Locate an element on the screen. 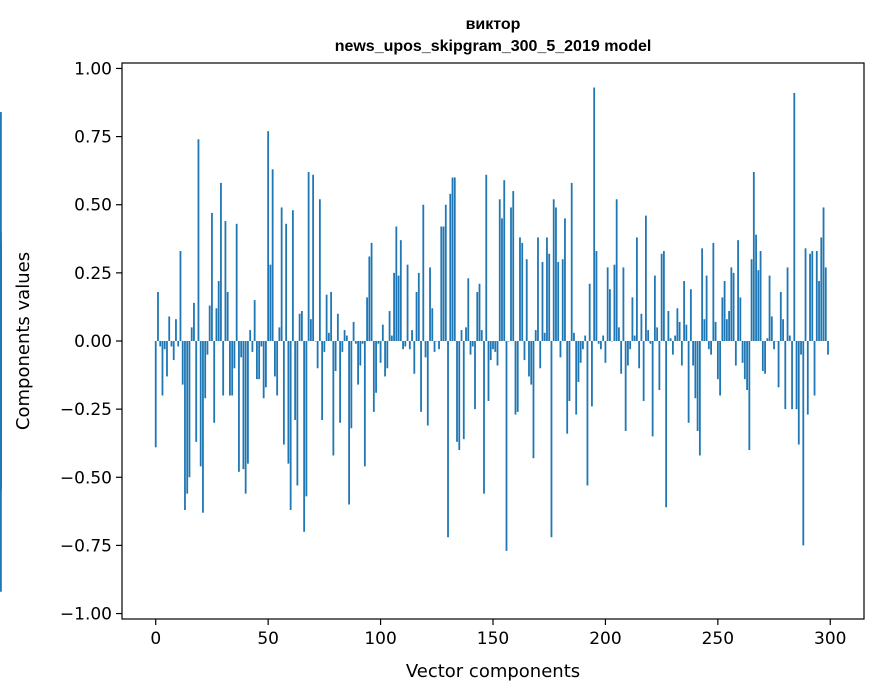  chart-subtitle: news_upos_skipgram_300_5_2019 model is located at coordinates (493, 46).